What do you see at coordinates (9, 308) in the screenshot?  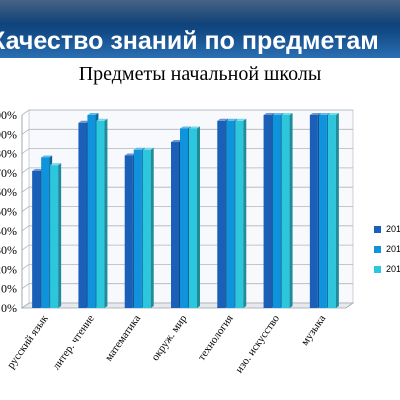 I see `y-tick-label: 0%` at bounding box center [9, 308].